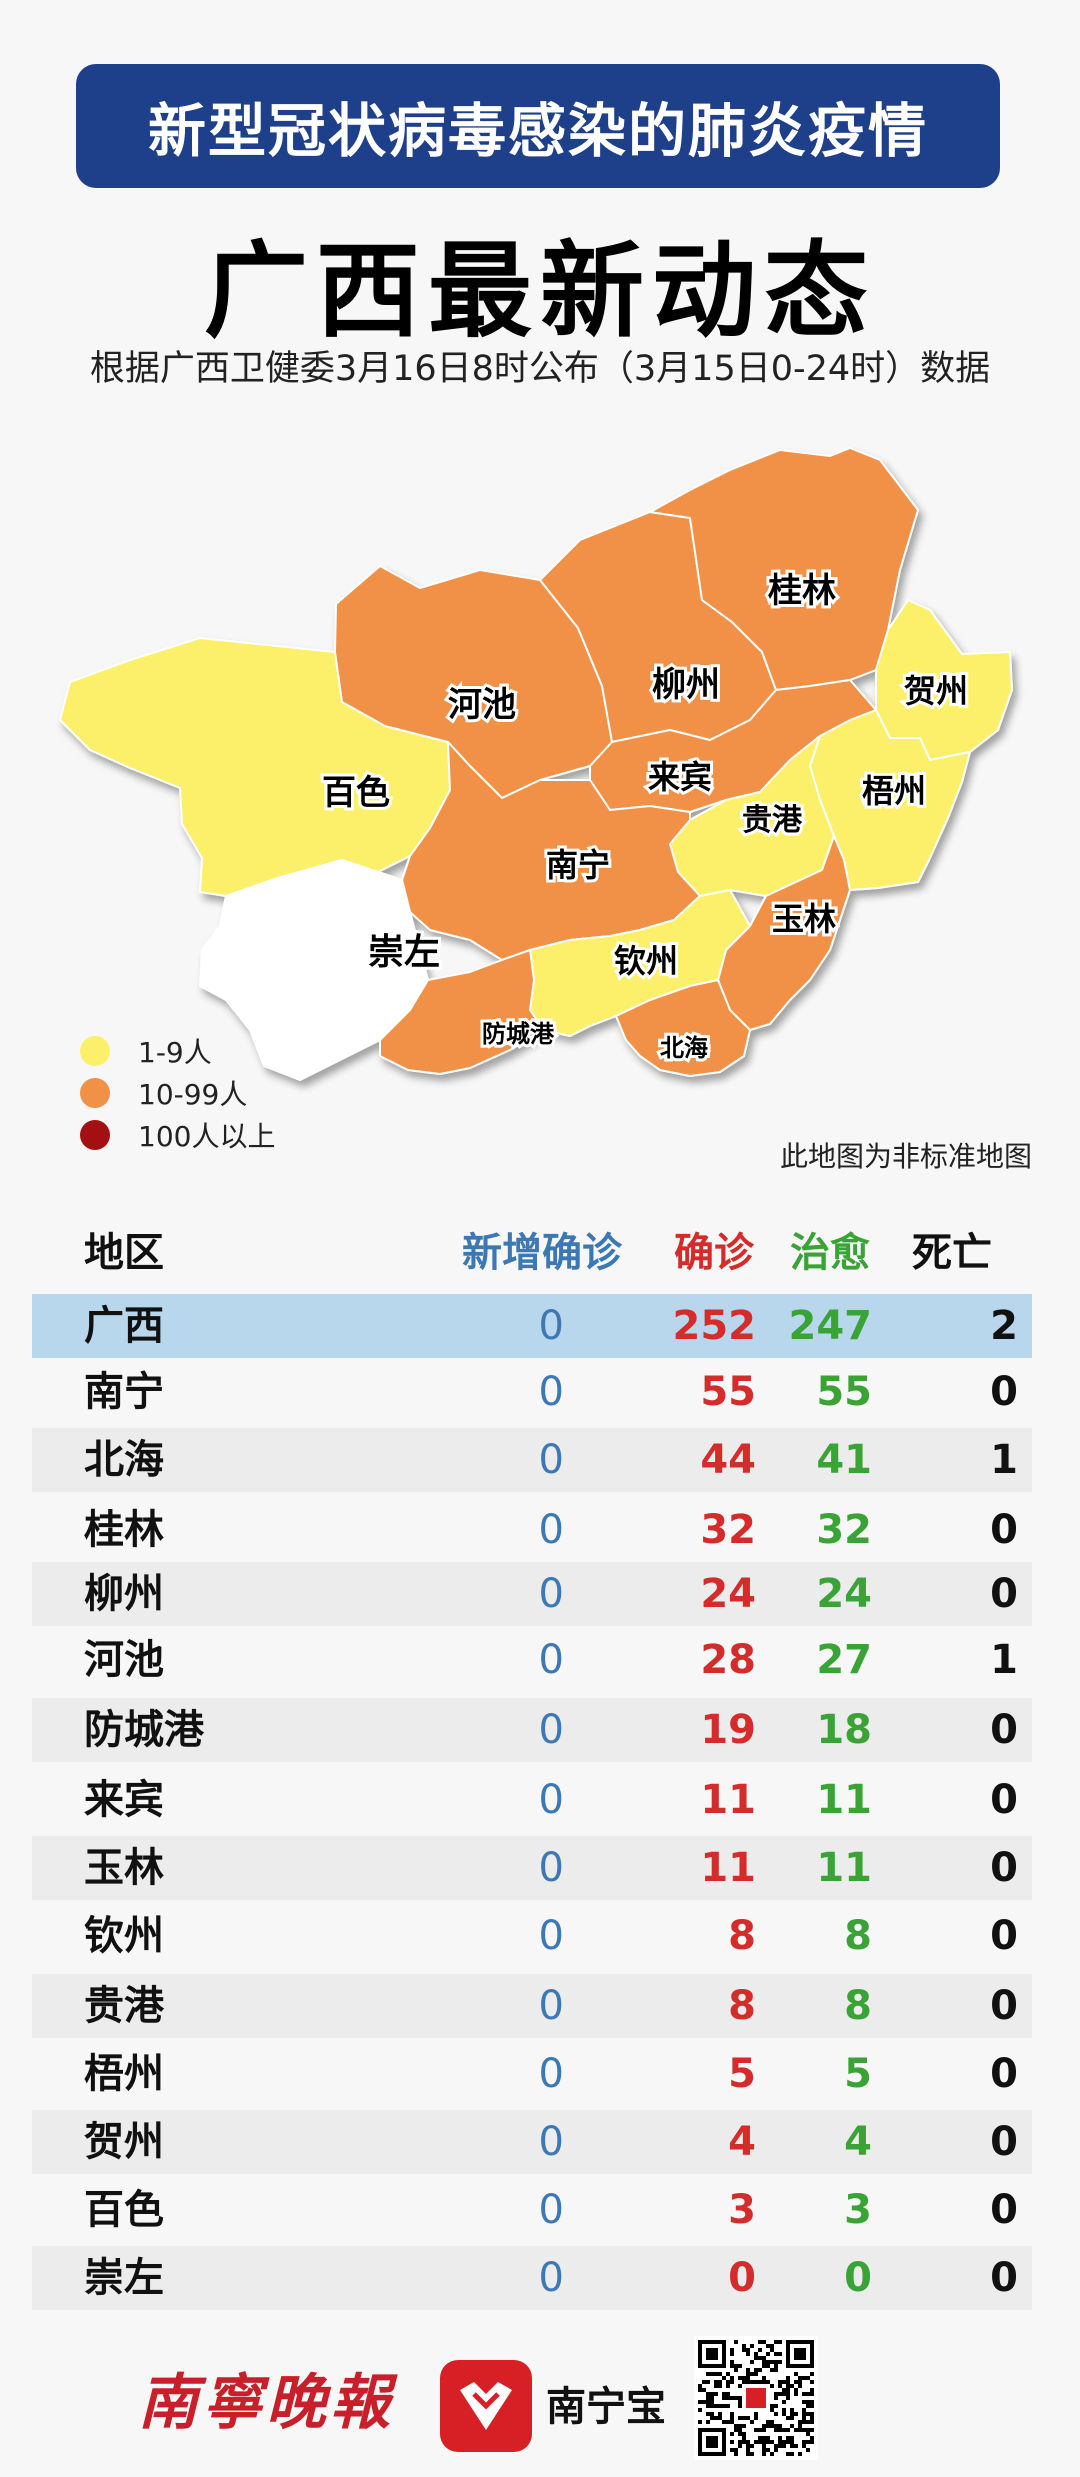  Describe the element at coordinates (486, 2406) in the screenshot. I see `nanningbao-logo-icon` at that location.